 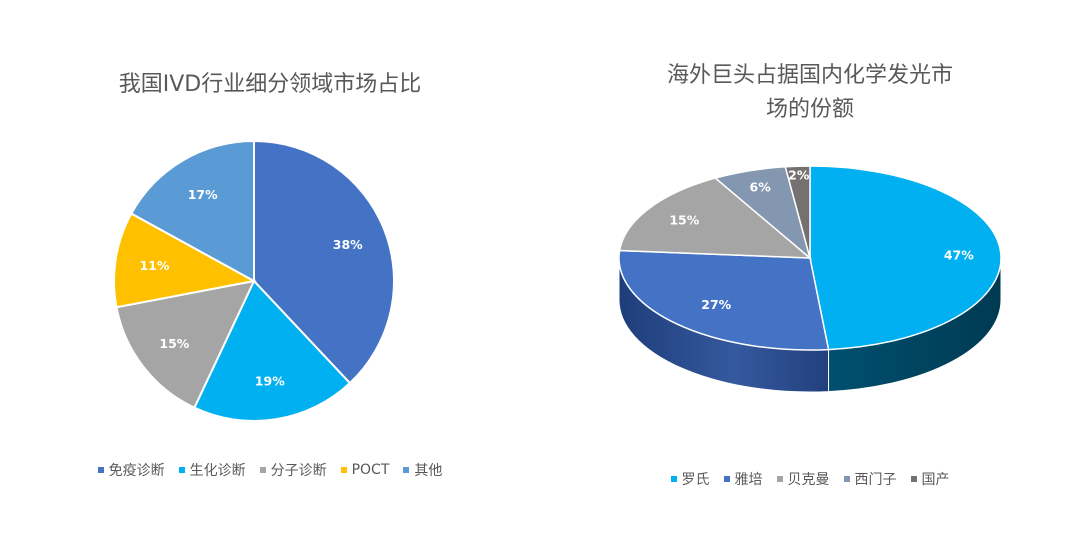 I want to click on left-chart-legend: 免疫诊断 生化诊断 分子诊断 POCT 其他, so click(x=270, y=470).